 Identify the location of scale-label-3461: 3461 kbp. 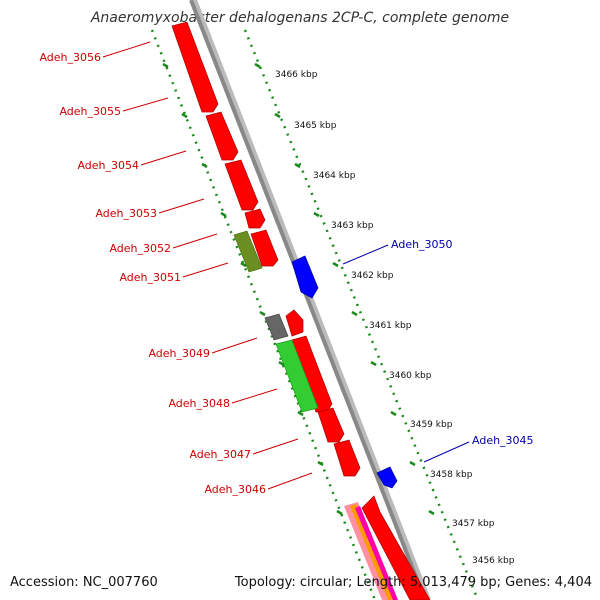
(390, 326).